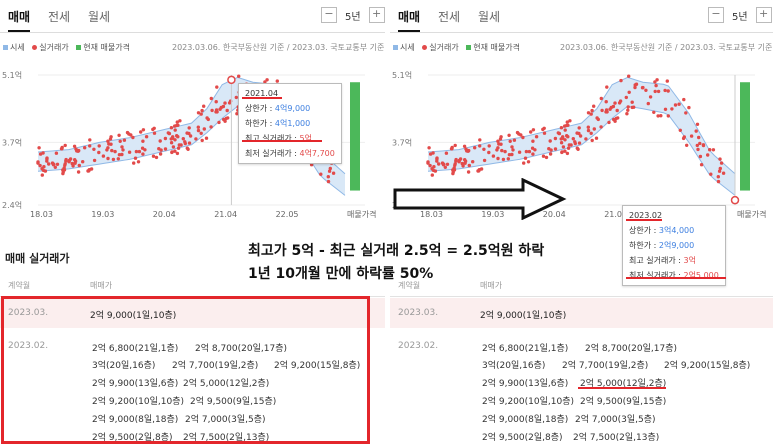 The width and height of the screenshot is (773, 447). Describe the element at coordinates (225, 420) in the screenshot. I see `deal-item: 2억 7,000(3일,5층)` at that location.